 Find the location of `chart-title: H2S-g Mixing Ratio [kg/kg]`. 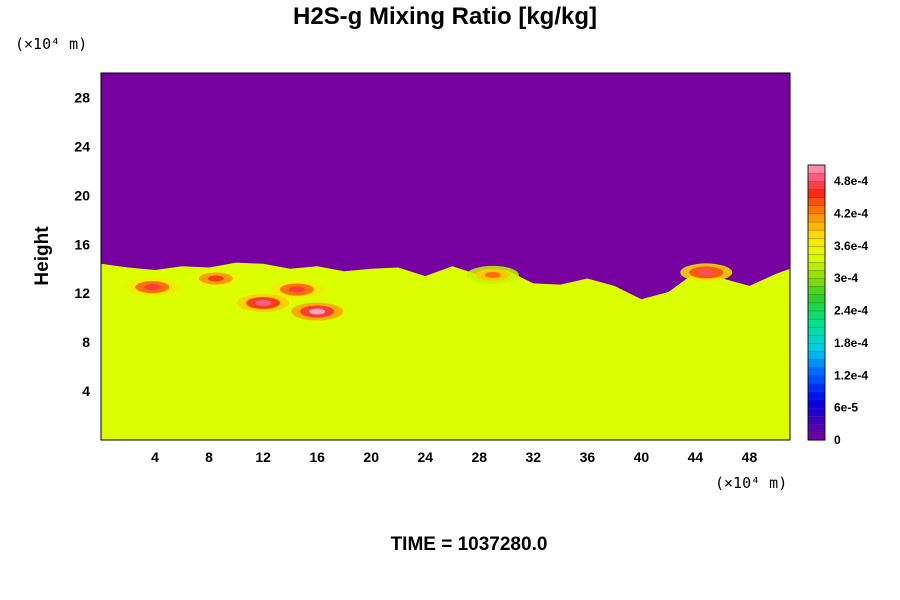

chart-title: H2S-g Mixing Ratio [kg/kg] is located at coordinates (445, 16).